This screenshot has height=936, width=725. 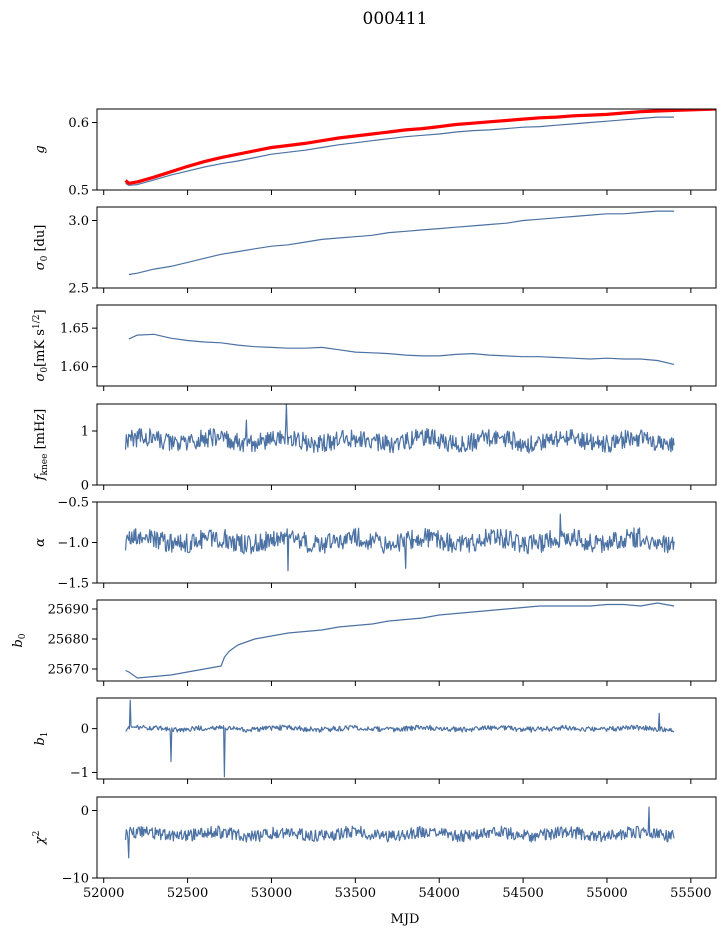 What do you see at coordinates (79, 773) in the screenshot?
I see `y-tick-label-b1-0: −1` at bounding box center [79, 773].